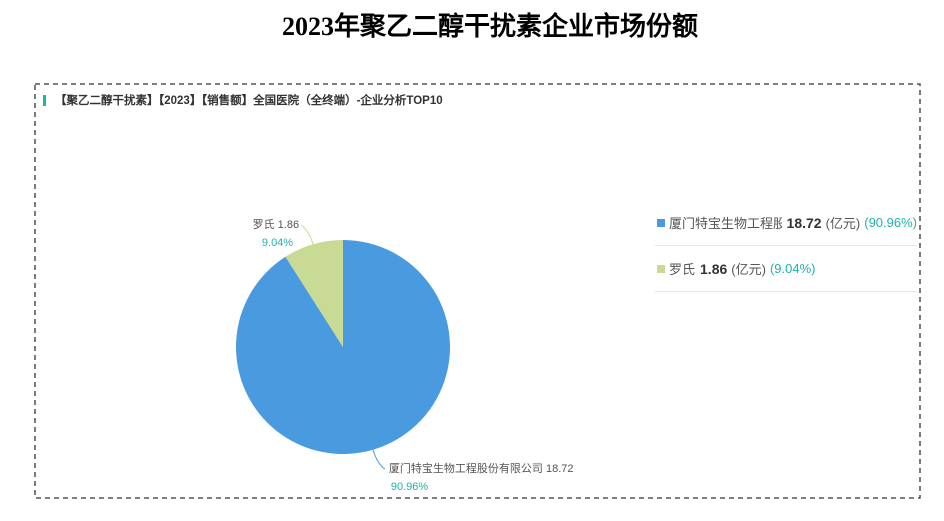 This screenshot has width=944, height=521. I want to click on legend-item: 罗氏 1.86 (亿元) (9.04%), so click(786, 269).